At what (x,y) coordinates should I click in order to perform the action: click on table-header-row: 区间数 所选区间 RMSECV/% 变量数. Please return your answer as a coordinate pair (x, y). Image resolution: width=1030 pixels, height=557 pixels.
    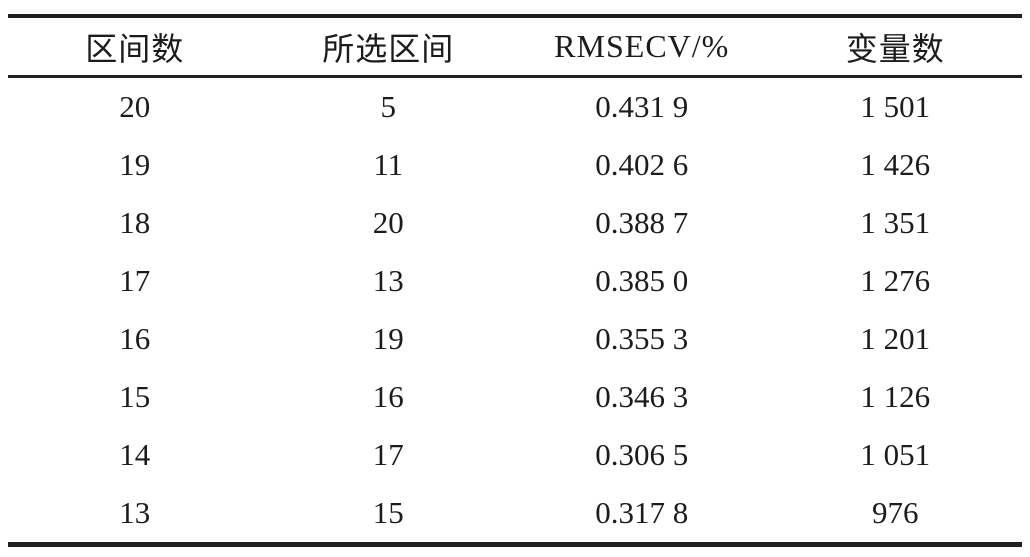
    Looking at the image, I should click on (515, 46).